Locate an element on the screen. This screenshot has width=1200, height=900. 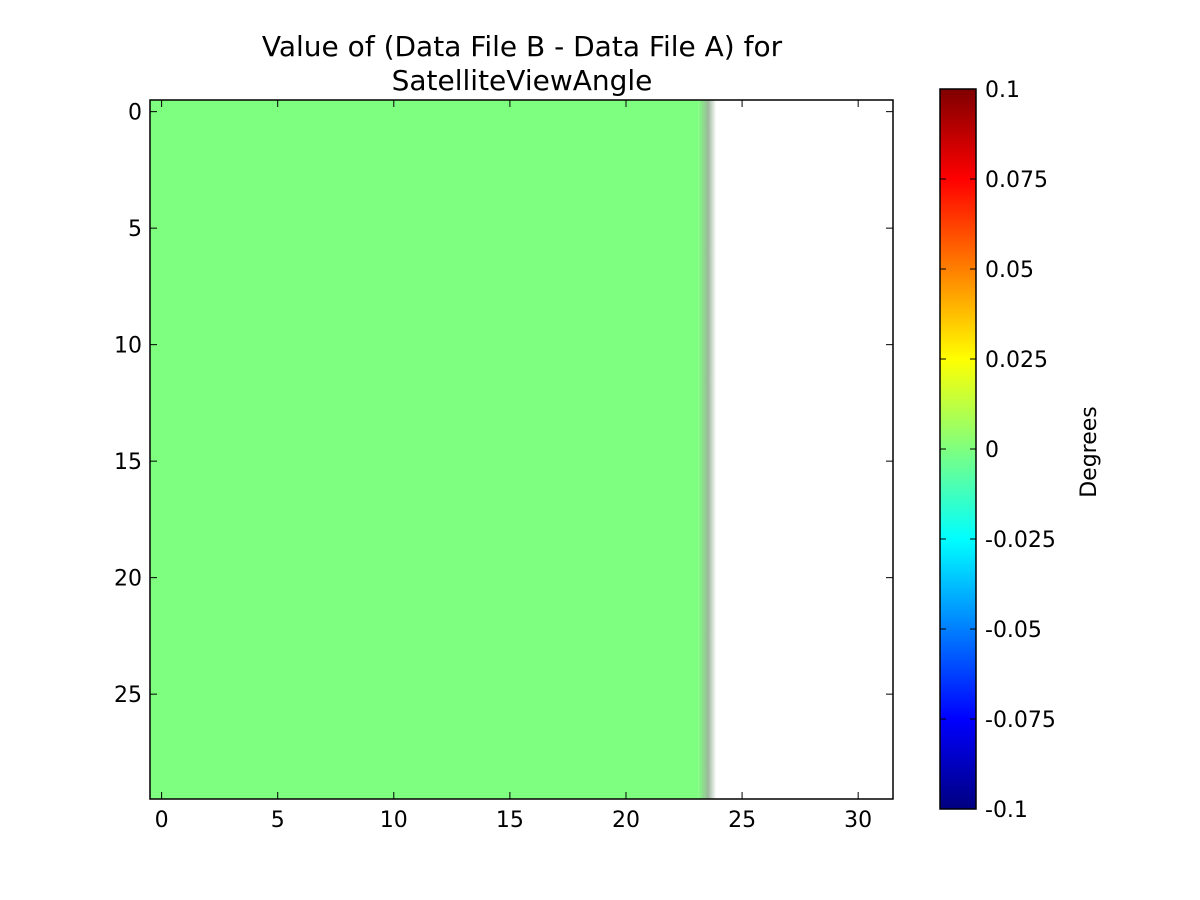
y-tick-label: 10 is located at coordinates (128, 346).